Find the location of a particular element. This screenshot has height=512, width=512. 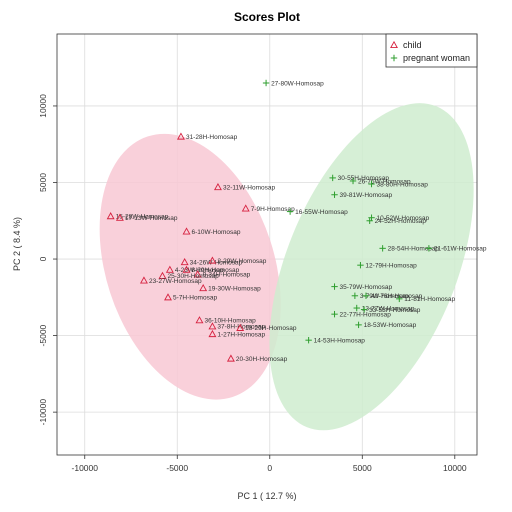

point-label: 26-75W-Homosap is located at coordinates (384, 181).